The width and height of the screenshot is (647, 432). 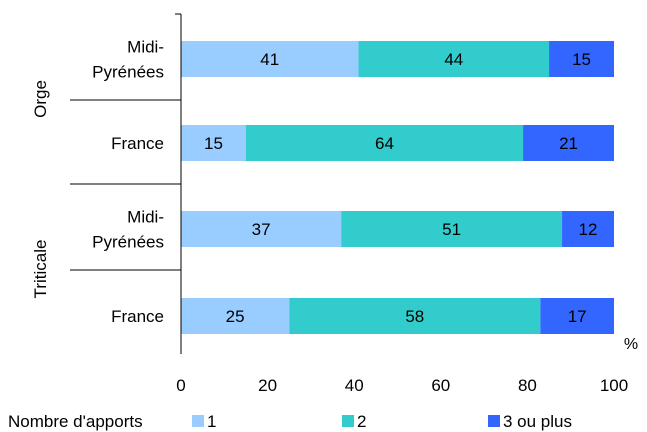 I want to click on bar-value-label: 51, so click(x=451, y=229).